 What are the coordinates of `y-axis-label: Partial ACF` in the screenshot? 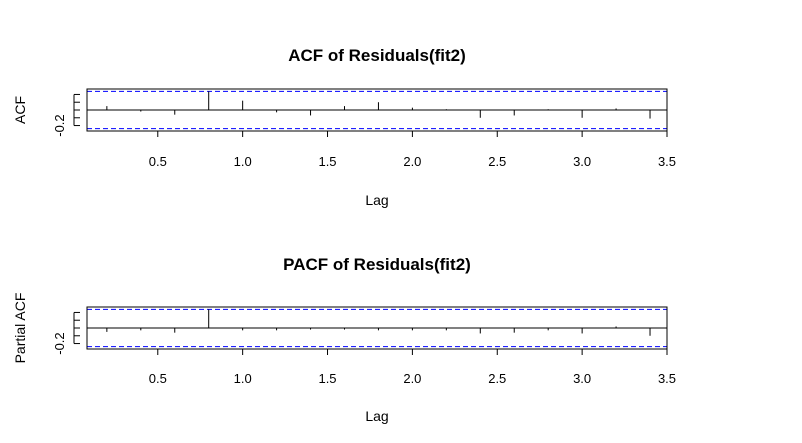 It's located at (20, 328).